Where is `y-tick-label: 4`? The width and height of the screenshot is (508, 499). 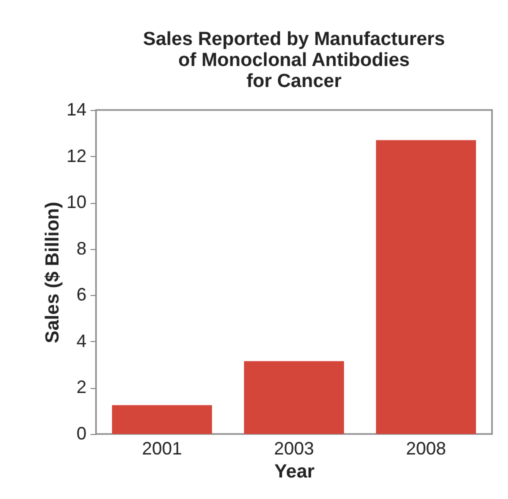 y-tick-label: 4 is located at coordinates (81, 340).